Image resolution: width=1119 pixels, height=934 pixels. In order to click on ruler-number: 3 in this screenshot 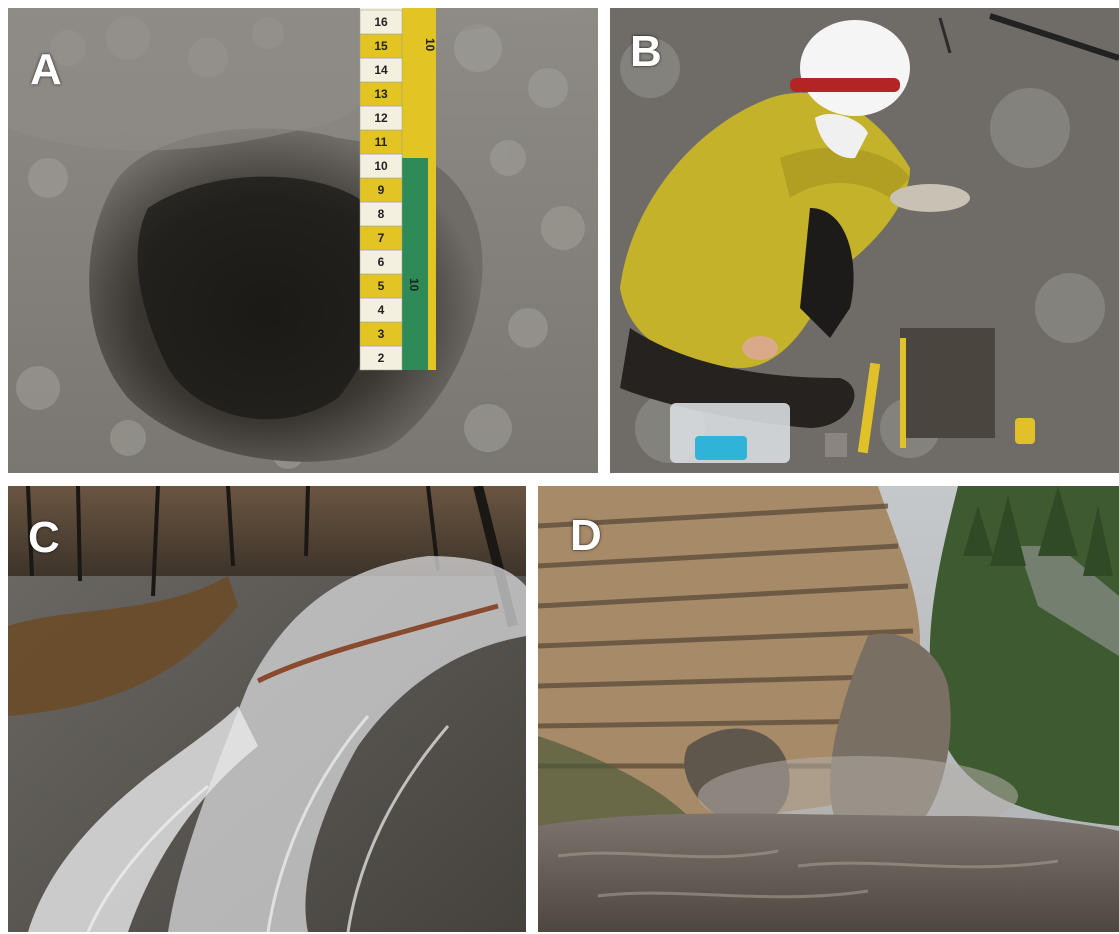, I will do `click(381, 334)`.